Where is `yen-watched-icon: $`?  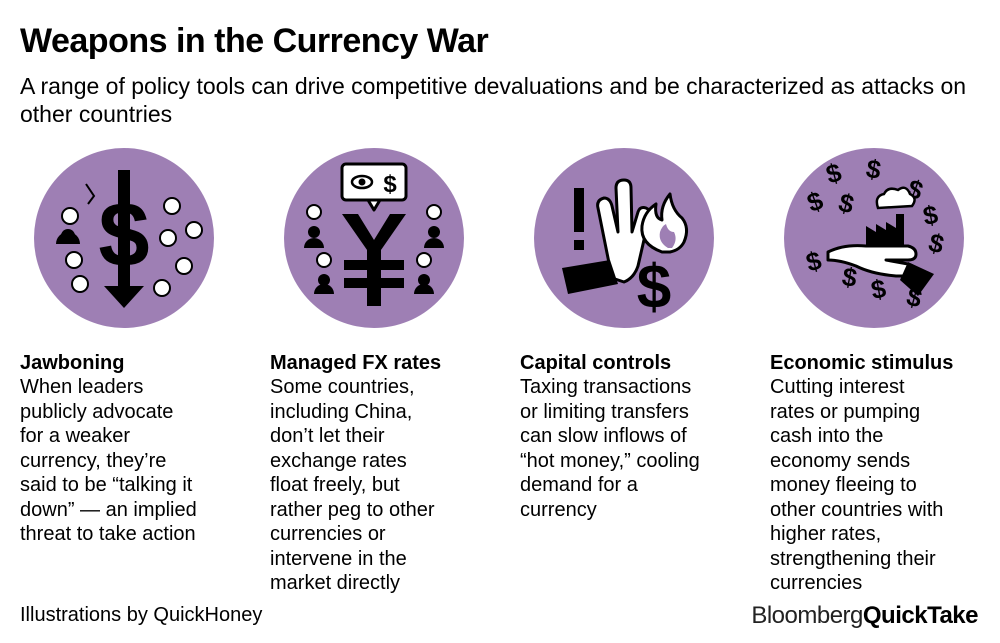
yen-watched-icon: $ is located at coordinates (374, 238).